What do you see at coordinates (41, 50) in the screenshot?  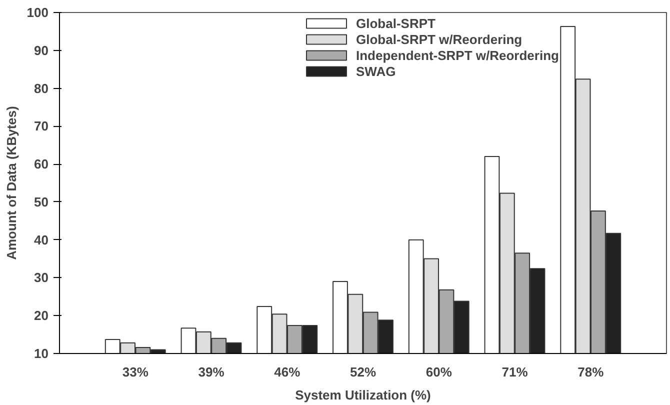 I see `y-tick-label: 90` at bounding box center [41, 50].